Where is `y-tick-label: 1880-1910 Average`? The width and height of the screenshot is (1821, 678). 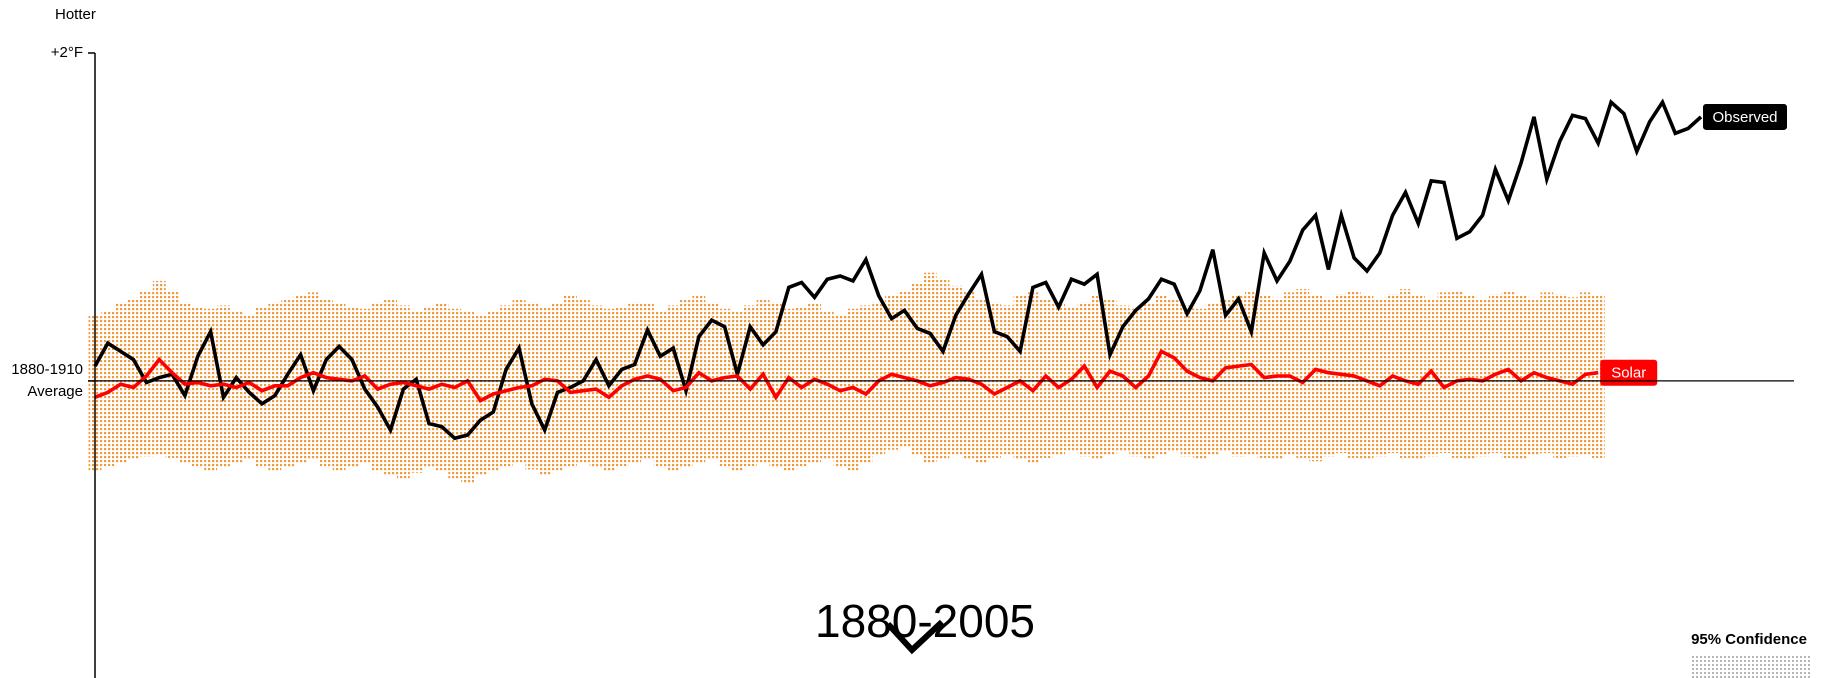 y-tick-label: 1880-1910 Average is located at coordinates (47, 380).